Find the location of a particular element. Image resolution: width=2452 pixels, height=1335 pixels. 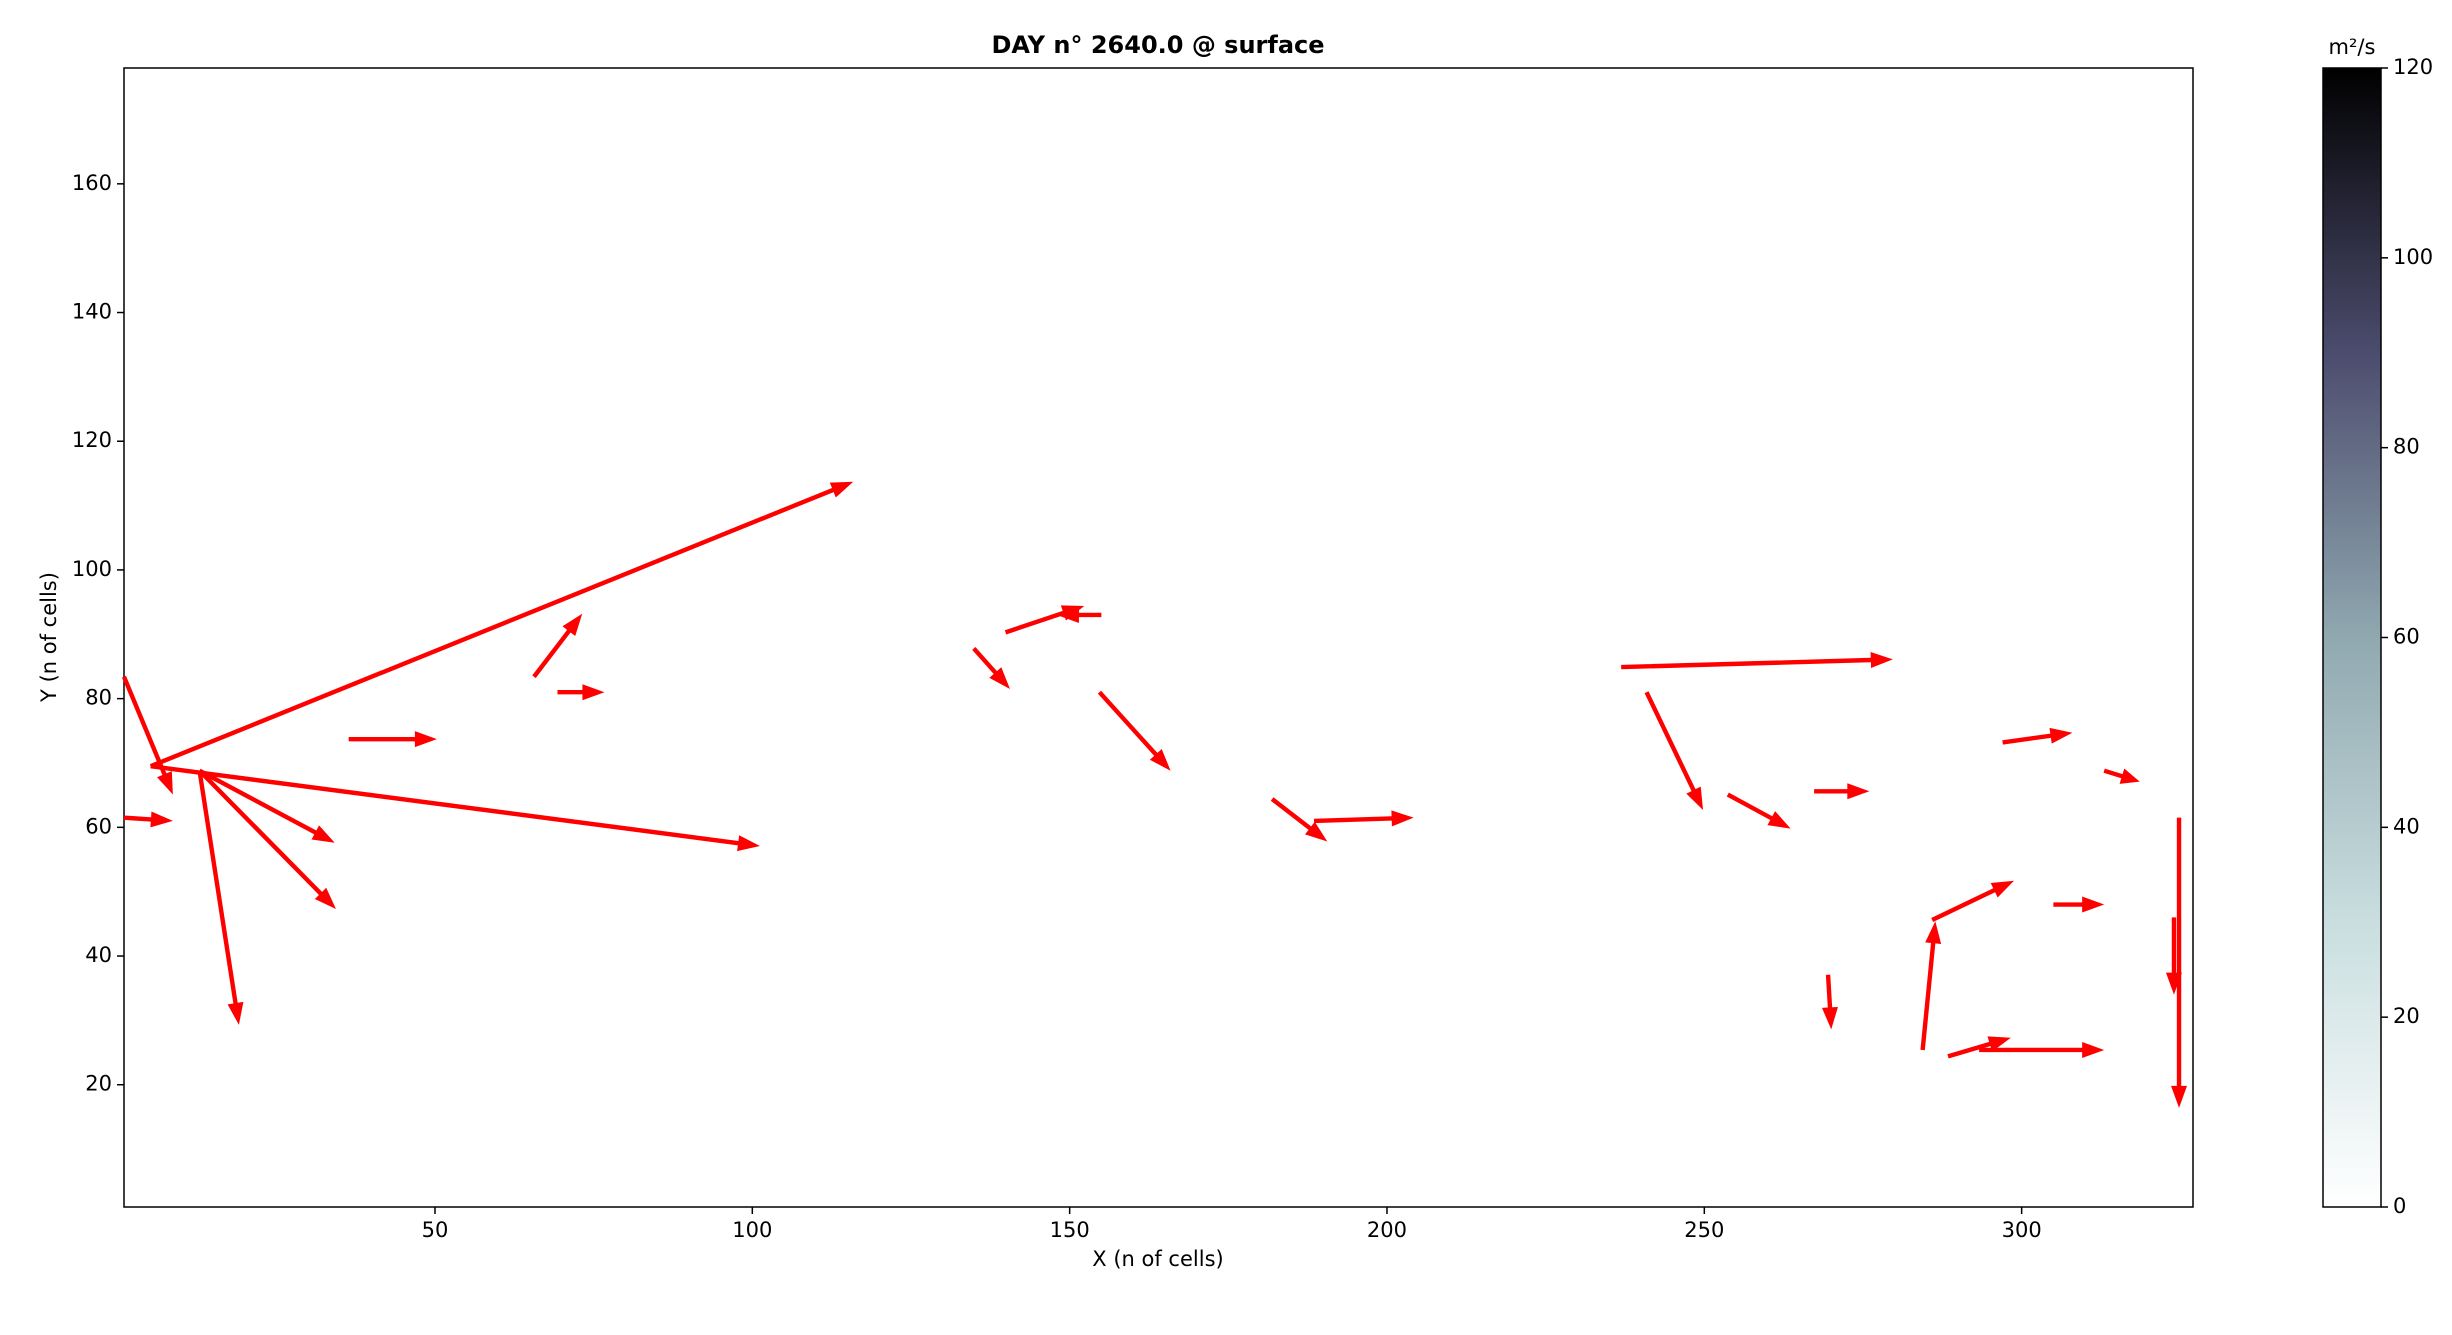

x-tick-label: 100 is located at coordinates (752, 1230).